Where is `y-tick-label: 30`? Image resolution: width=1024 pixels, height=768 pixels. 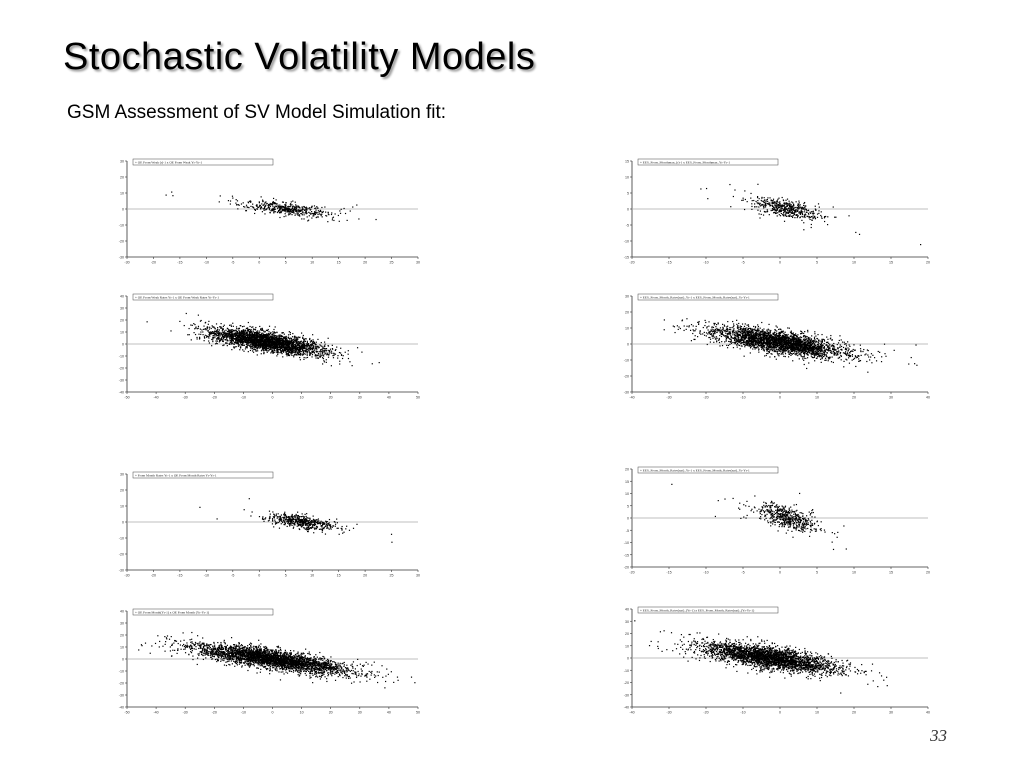 y-tick-label: 30 is located at coordinates (122, 309).